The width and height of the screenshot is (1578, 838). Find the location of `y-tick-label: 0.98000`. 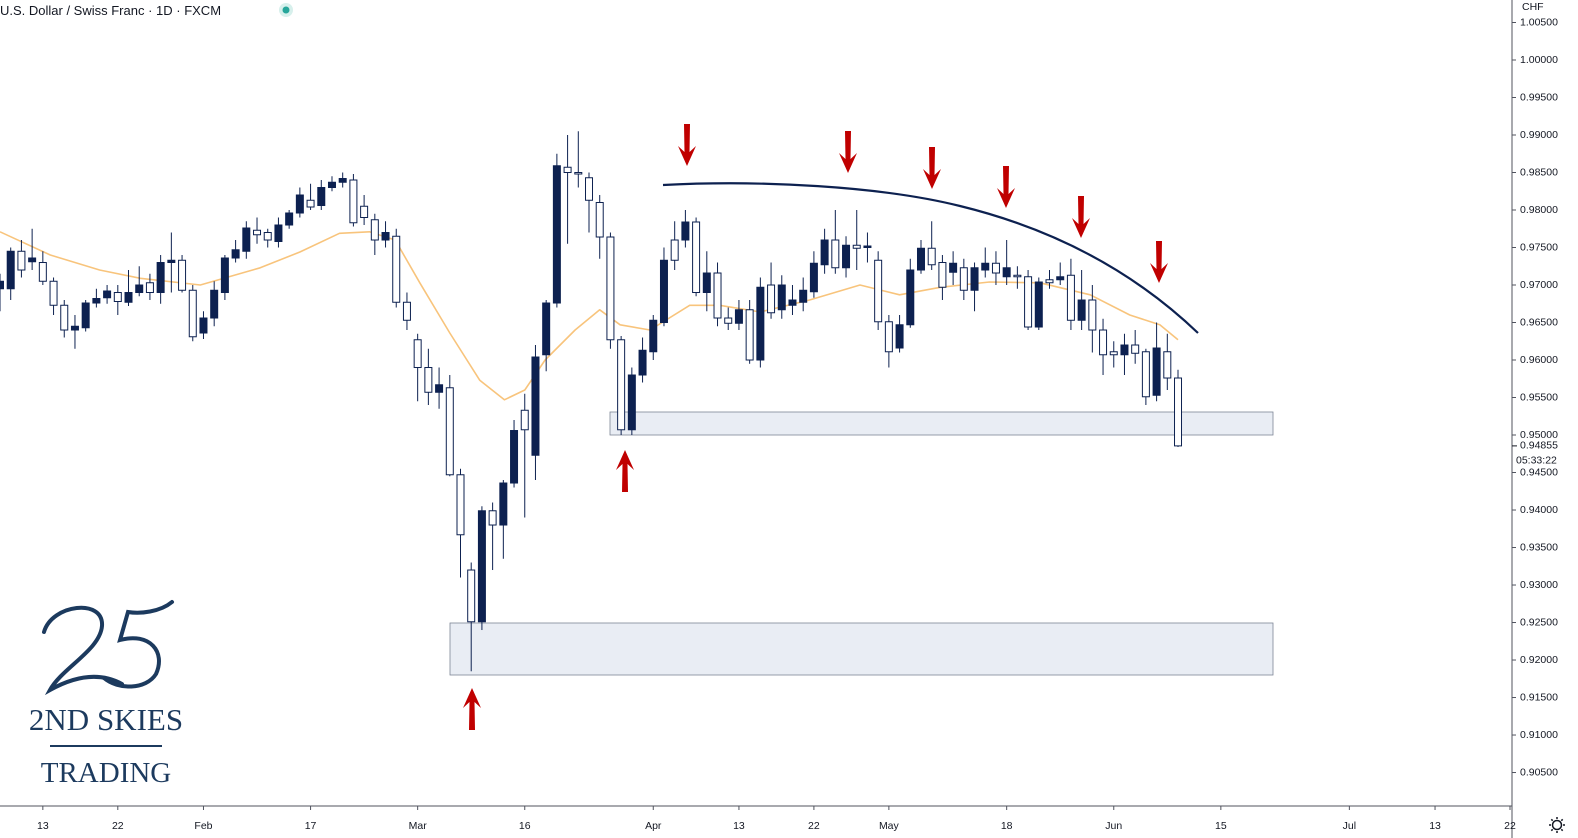

y-tick-label: 0.98000 is located at coordinates (1539, 210).